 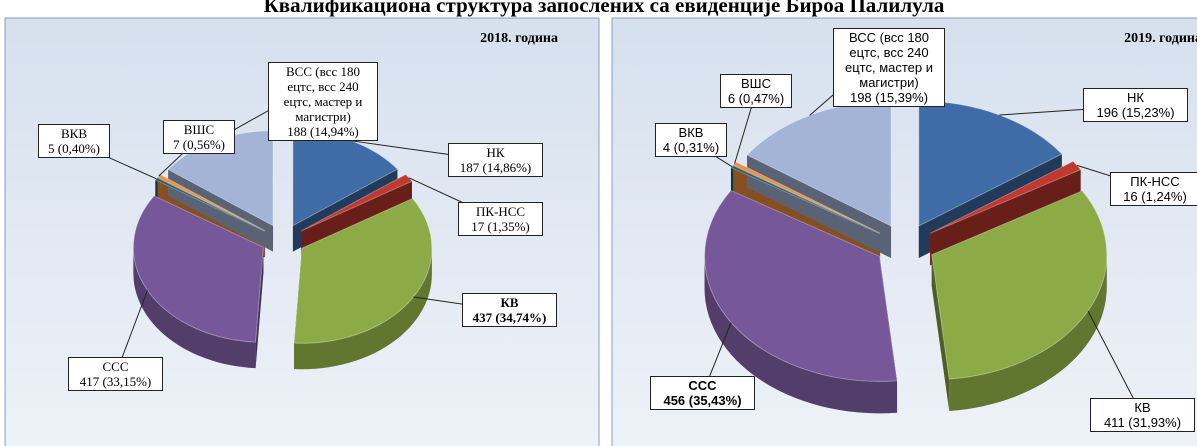 I want to click on data-label: НК 196 (15,23%), so click(x=1135, y=105).